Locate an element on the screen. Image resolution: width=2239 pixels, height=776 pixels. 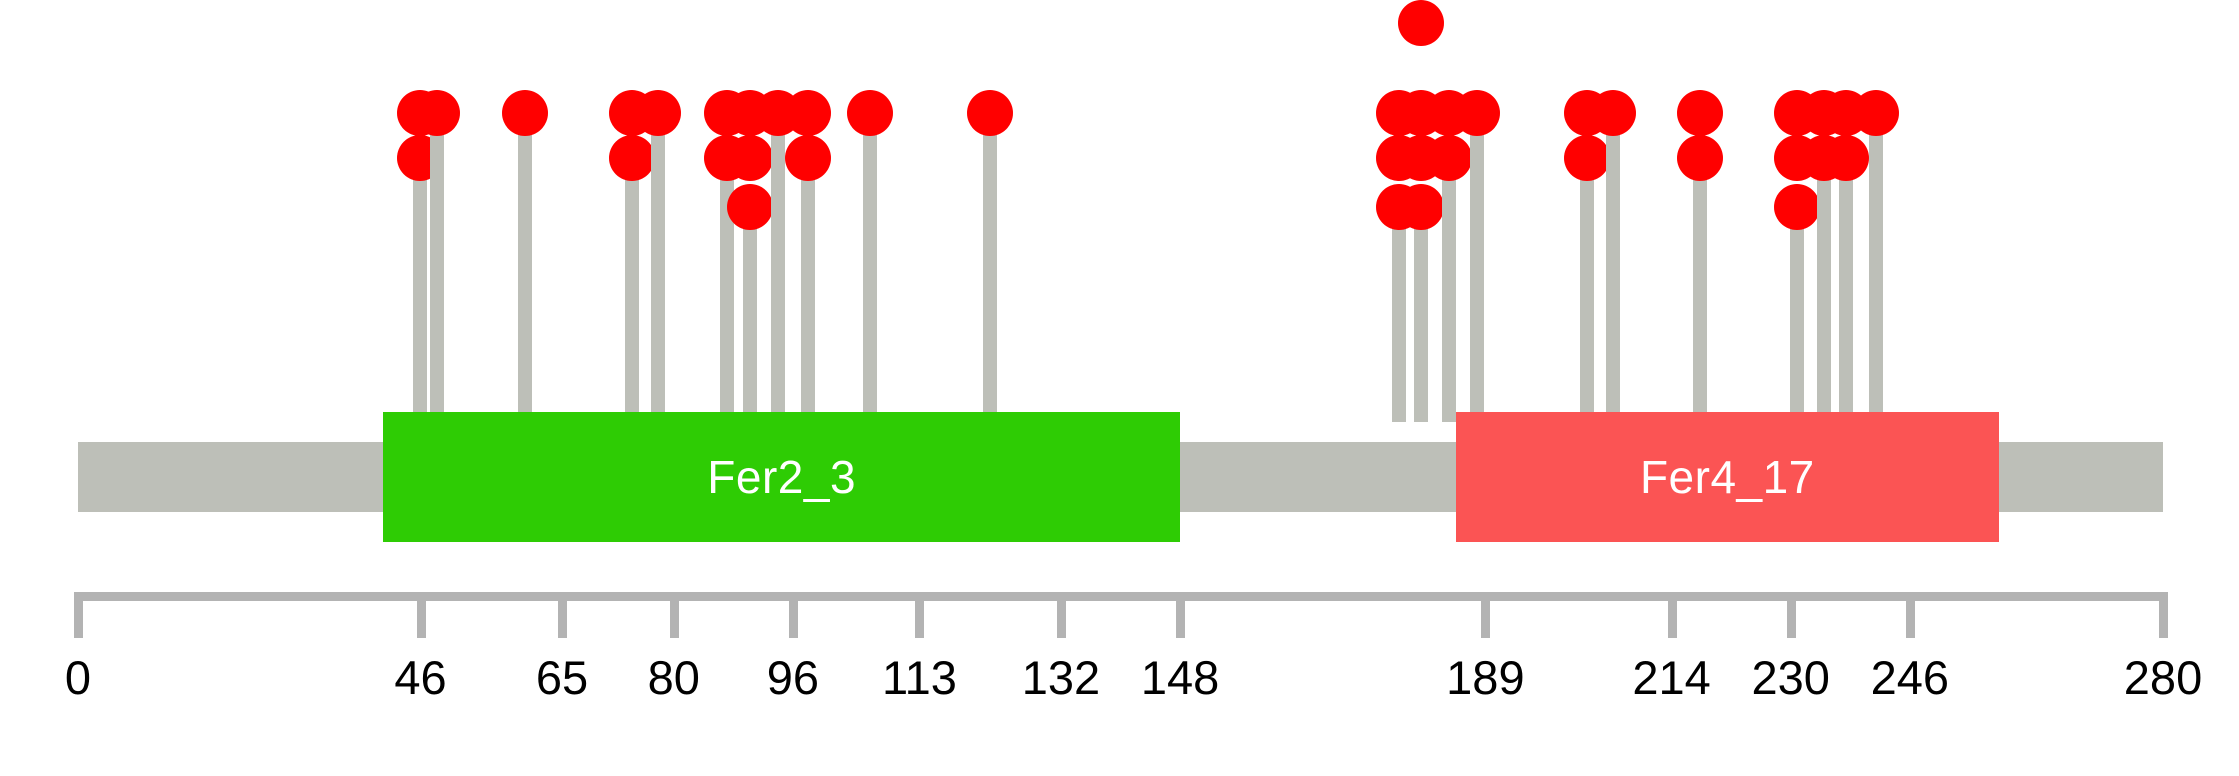
axis-tick-label: 96 is located at coordinates (792, 677).